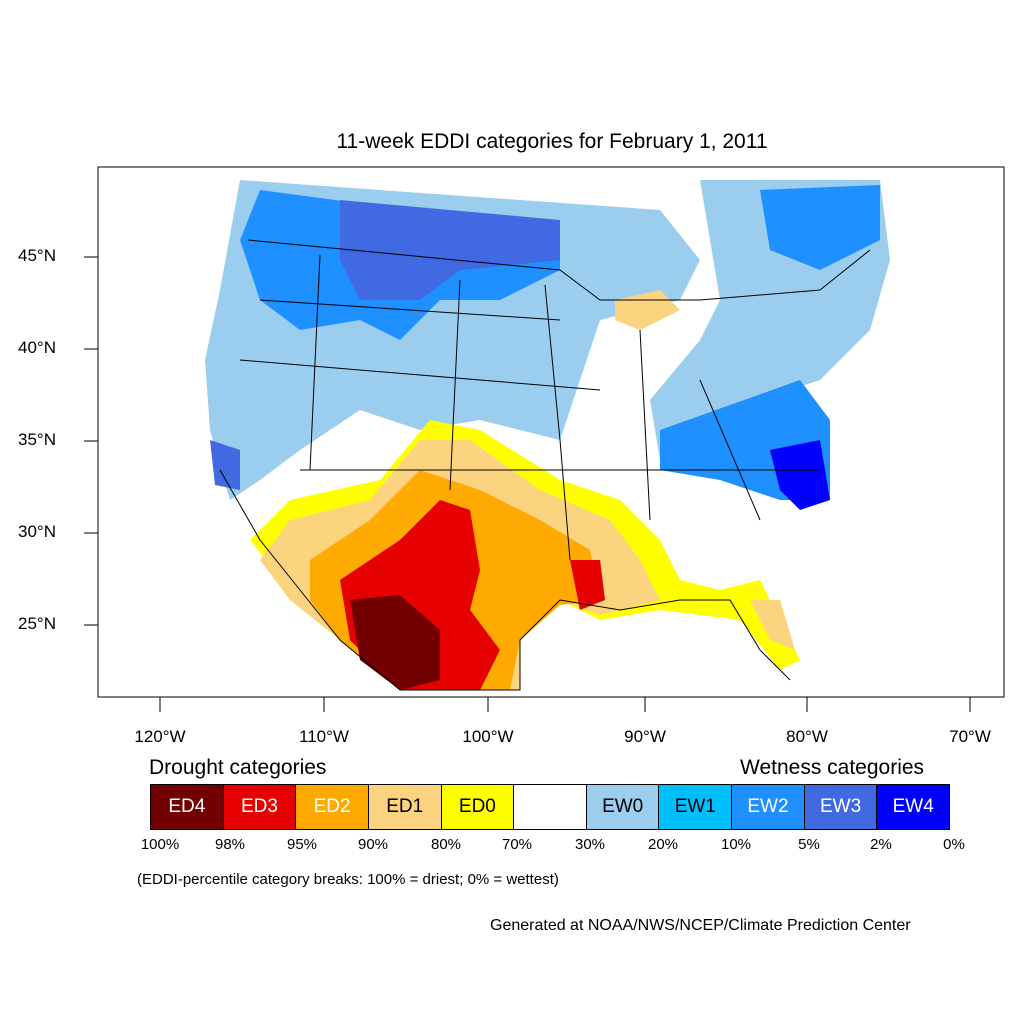 The image size is (1024, 1024). I want to click on lon-label-100: 100°W, so click(488, 736).